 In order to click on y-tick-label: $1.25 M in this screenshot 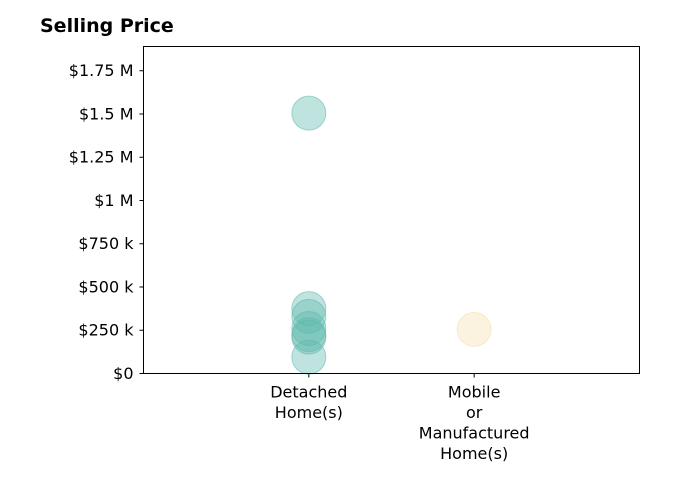, I will do `click(101, 157)`.